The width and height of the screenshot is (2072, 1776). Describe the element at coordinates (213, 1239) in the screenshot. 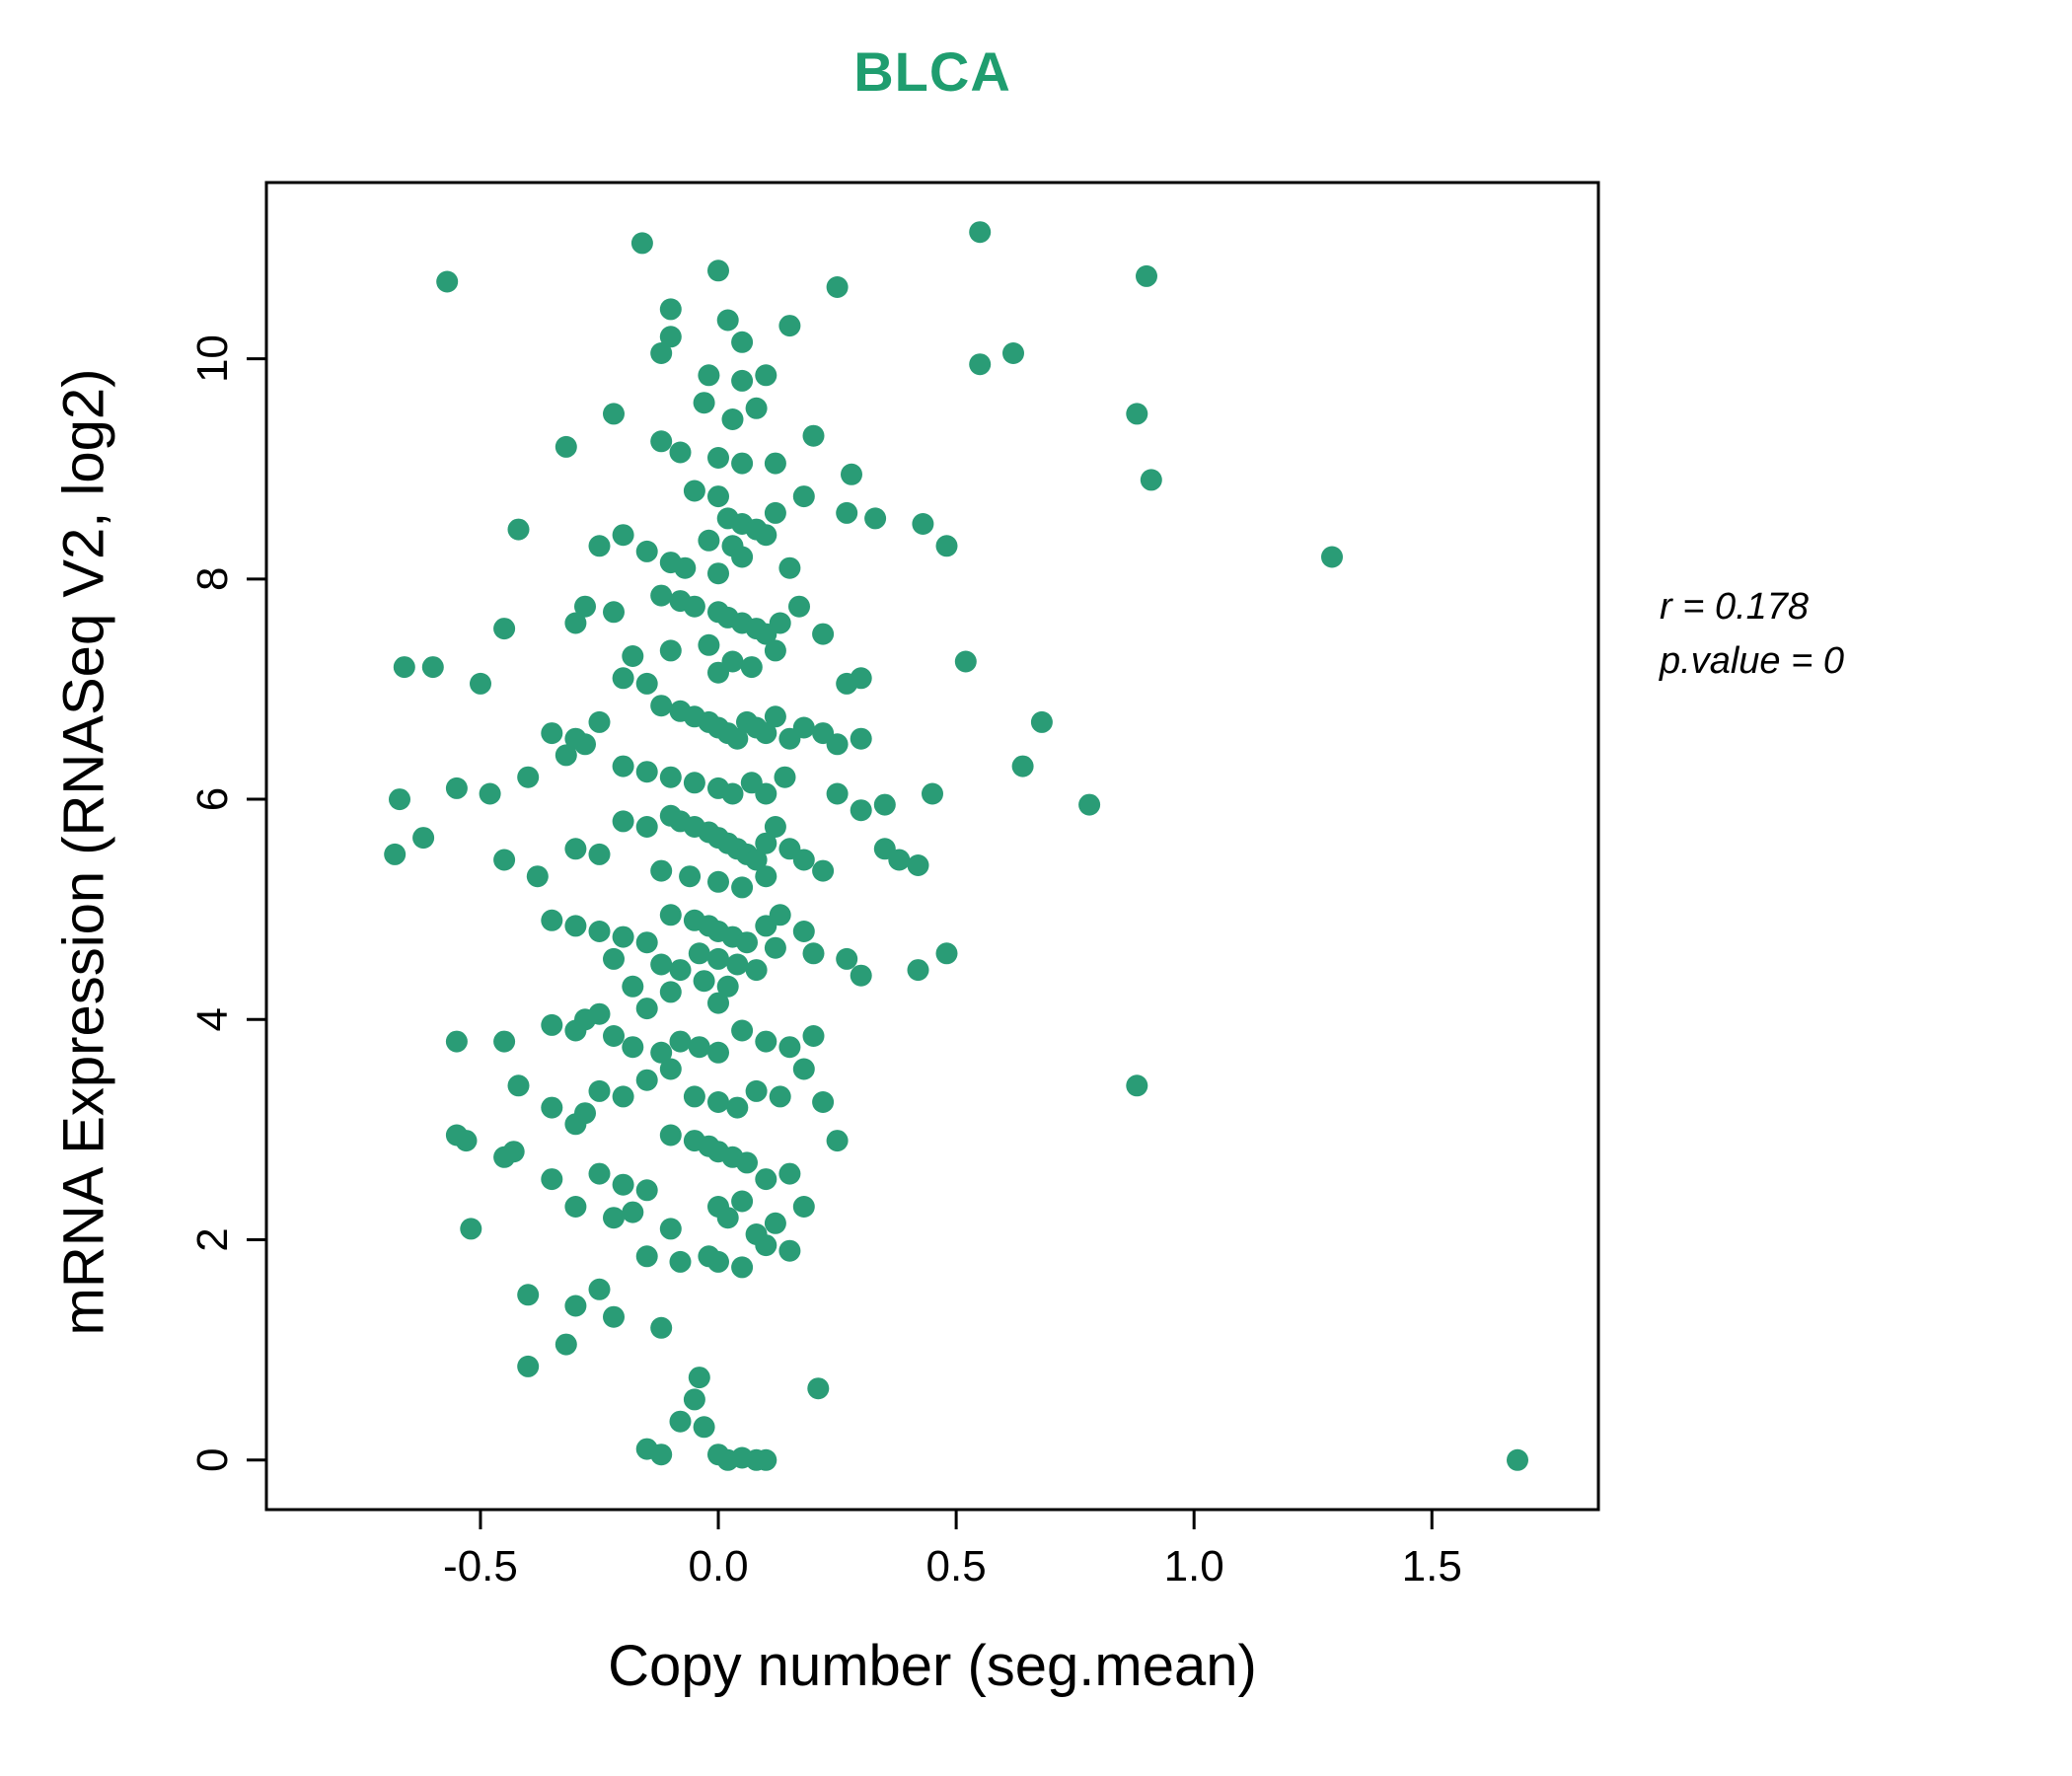

I see `y-tick-label: 2` at that location.